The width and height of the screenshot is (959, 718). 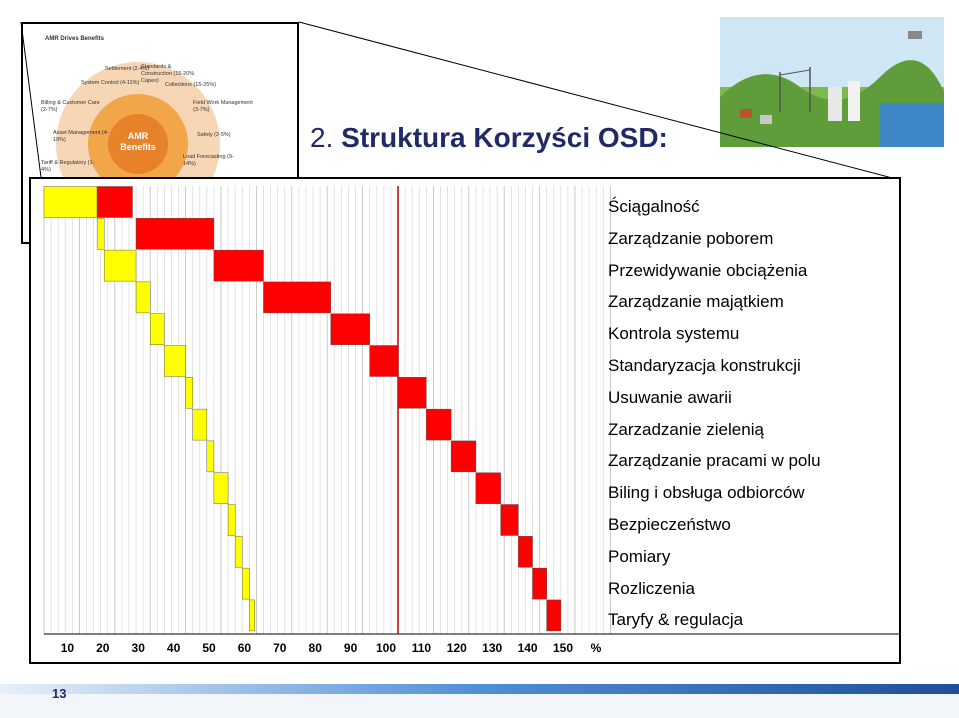 I want to click on x-tick-label: 60, so click(x=245, y=648).